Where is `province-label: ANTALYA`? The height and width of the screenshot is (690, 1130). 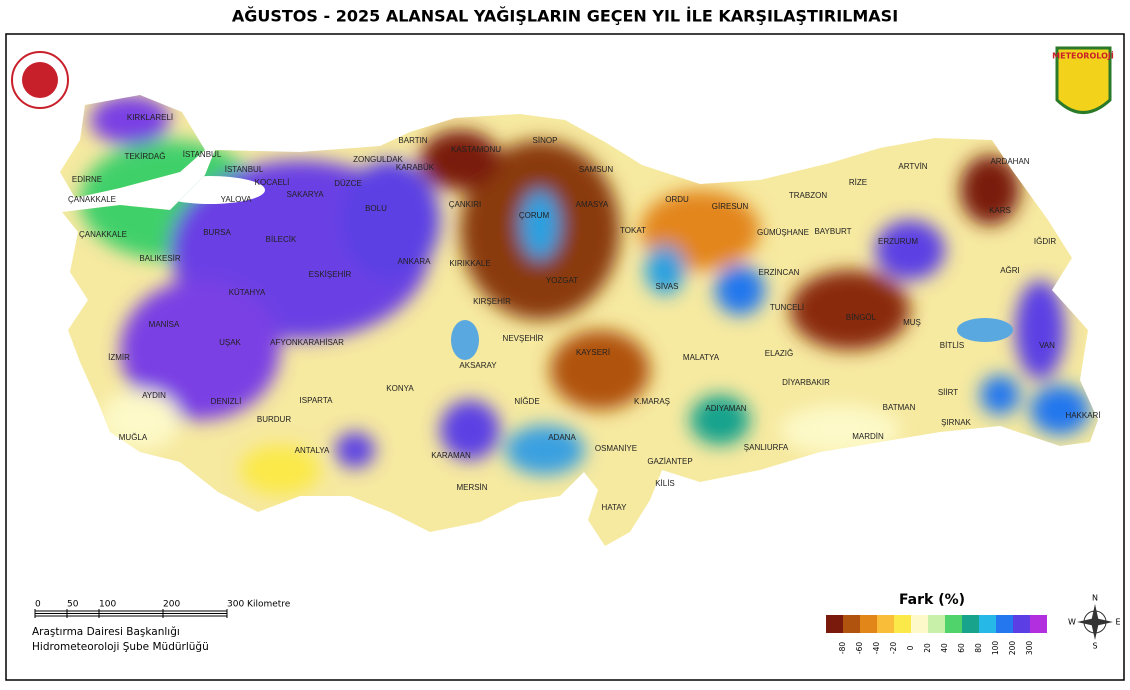
province-label: ANTALYA is located at coordinates (312, 450).